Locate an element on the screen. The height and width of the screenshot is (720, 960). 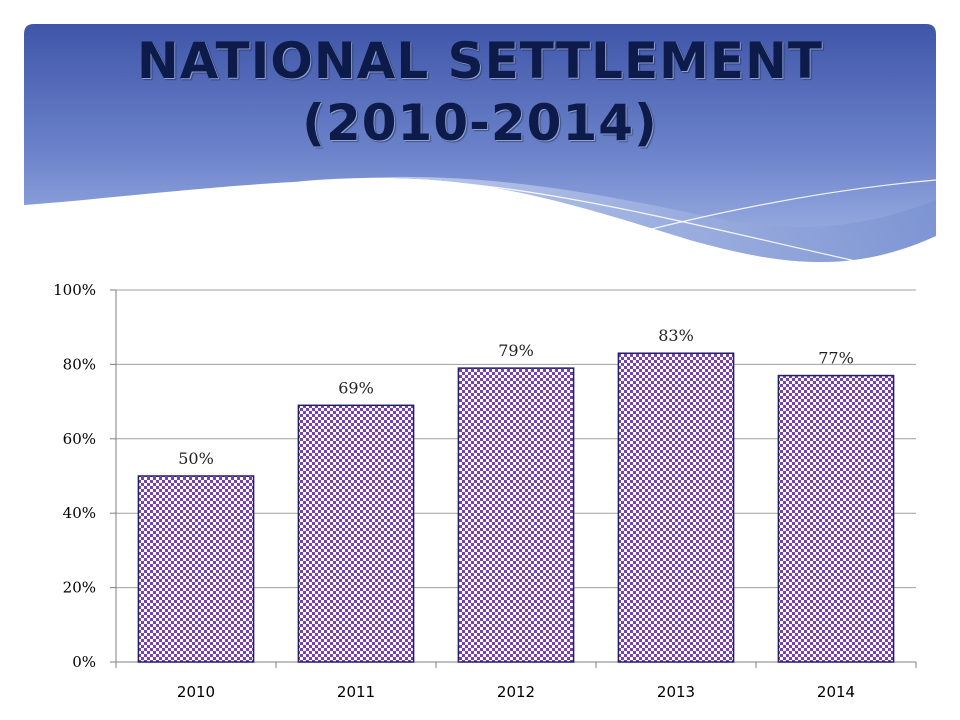
x-tick-label-2010: 2010 is located at coordinates (196, 692).